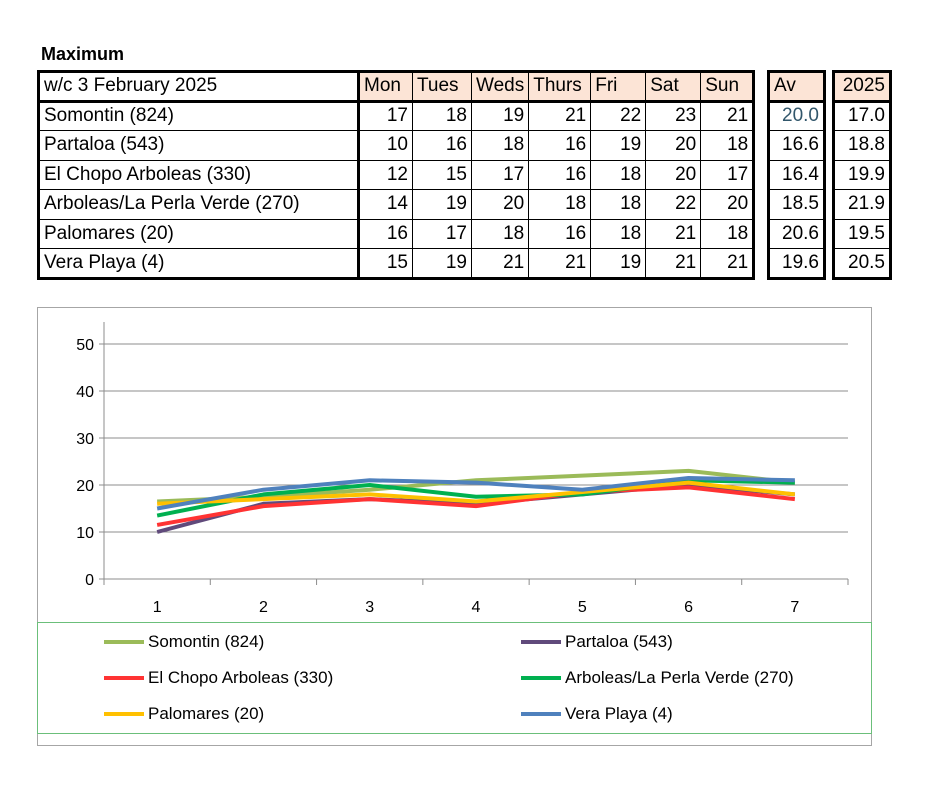  What do you see at coordinates (619, 641) in the screenshot?
I see `legend-label: Partaloa (543)` at bounding box center [619, 641].